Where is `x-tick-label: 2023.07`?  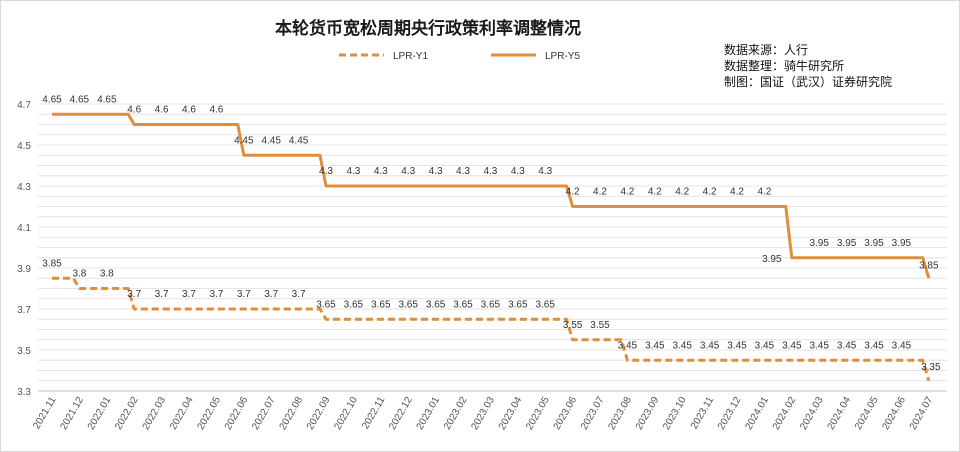 x-tick-label: 2023.07 is located at coordinates (593, 413).